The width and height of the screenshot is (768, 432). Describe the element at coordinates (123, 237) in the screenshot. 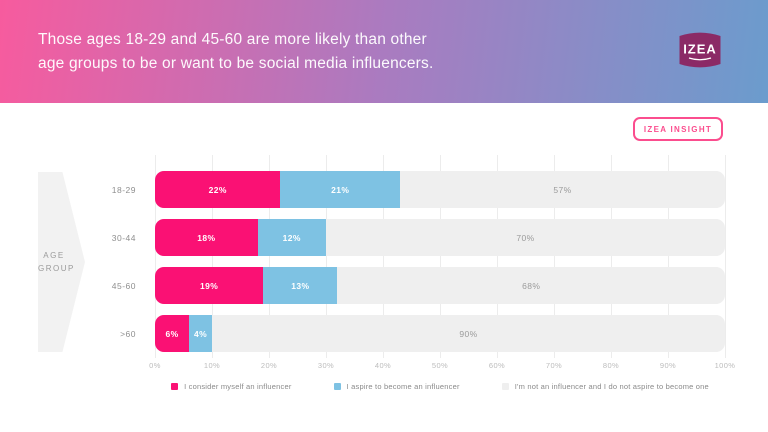

I see `age-group-label: 30-44` at that location.